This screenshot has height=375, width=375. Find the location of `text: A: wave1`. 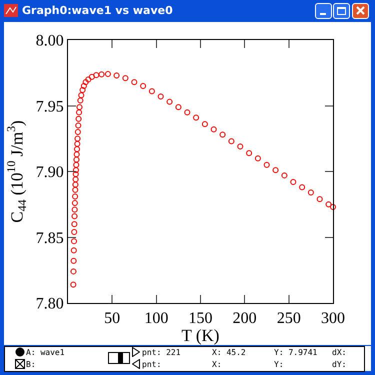

text: A: wave1 is located at coordinates (45, 353).